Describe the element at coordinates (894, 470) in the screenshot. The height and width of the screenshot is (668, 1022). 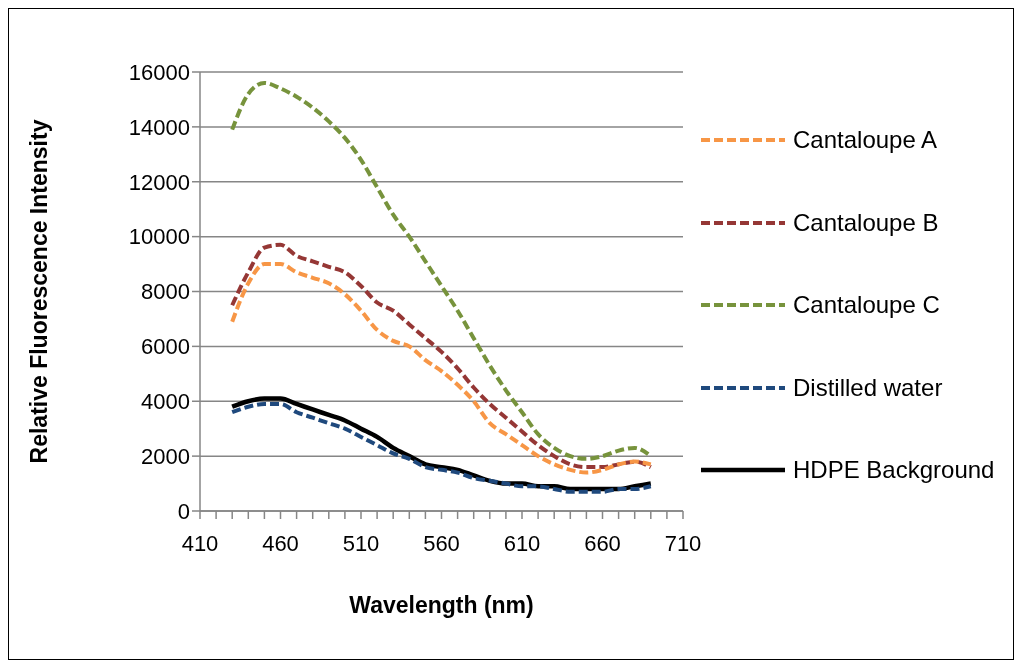
I see `legend-label: HDPE Background` at that location.